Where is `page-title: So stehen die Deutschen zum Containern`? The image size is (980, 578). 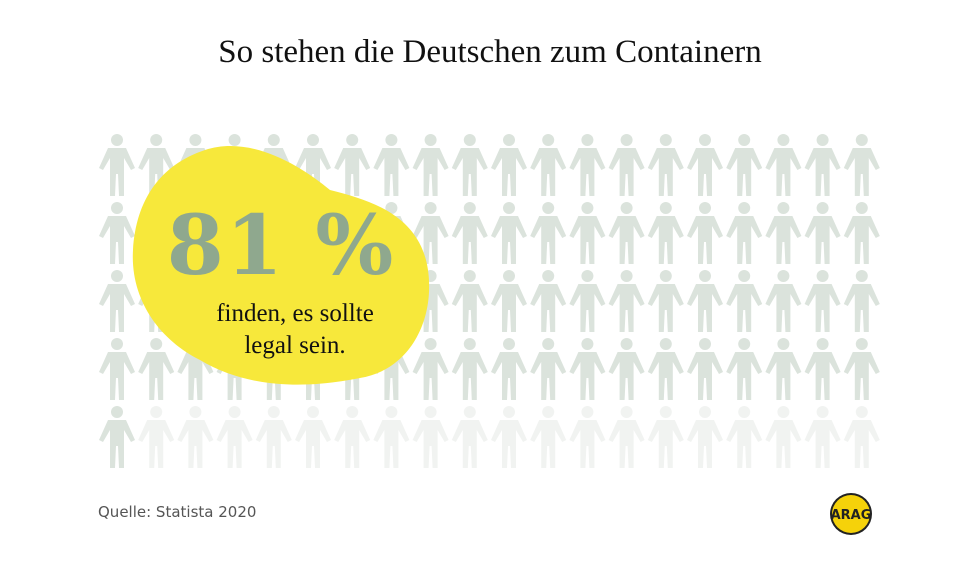
page-title: So stehen die Deutschen zum Containern is located at coordinates (490, 52).